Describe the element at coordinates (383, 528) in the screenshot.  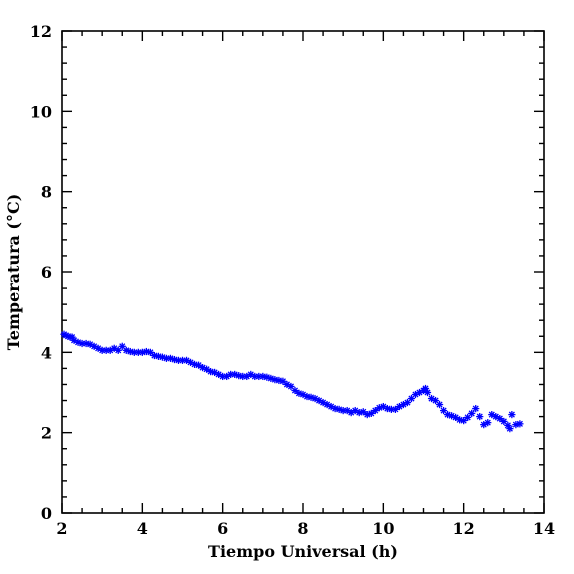
I see `x-tick-label: 10` at that location.